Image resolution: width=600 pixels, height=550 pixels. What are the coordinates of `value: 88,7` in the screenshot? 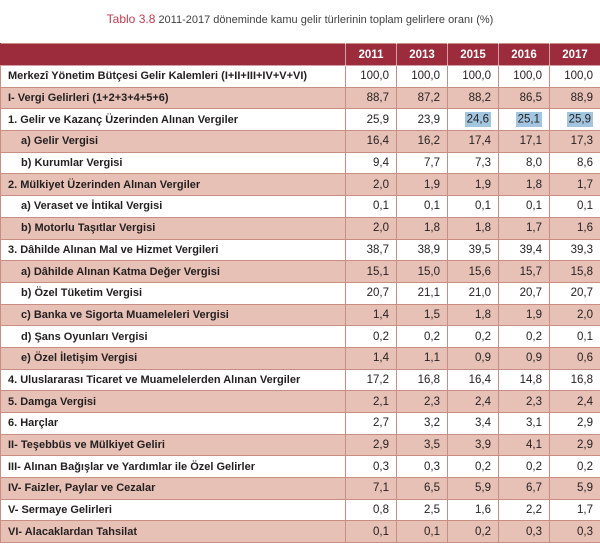 It's located at (377, 98).